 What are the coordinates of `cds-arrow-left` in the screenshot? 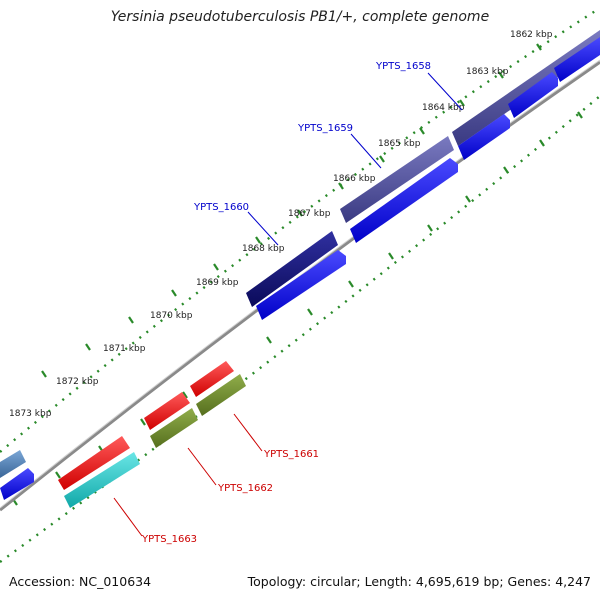 It's located at (17, 484).